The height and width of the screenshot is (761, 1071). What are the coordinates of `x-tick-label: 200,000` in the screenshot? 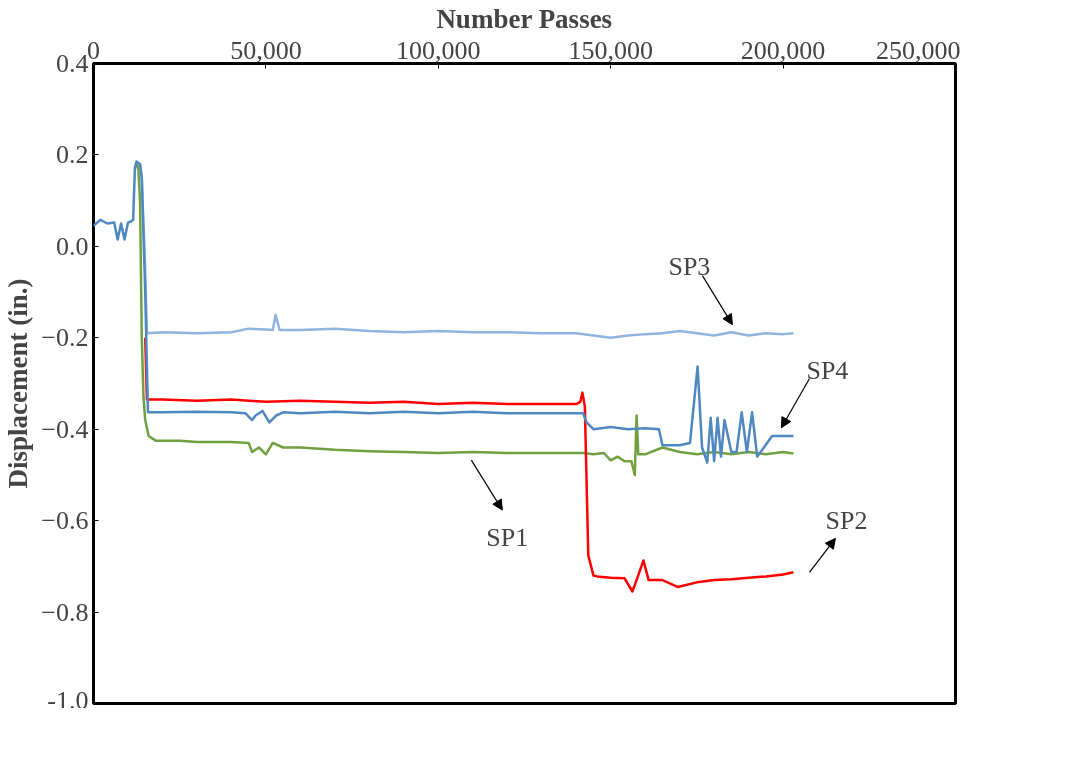 It's located at (783, 50).